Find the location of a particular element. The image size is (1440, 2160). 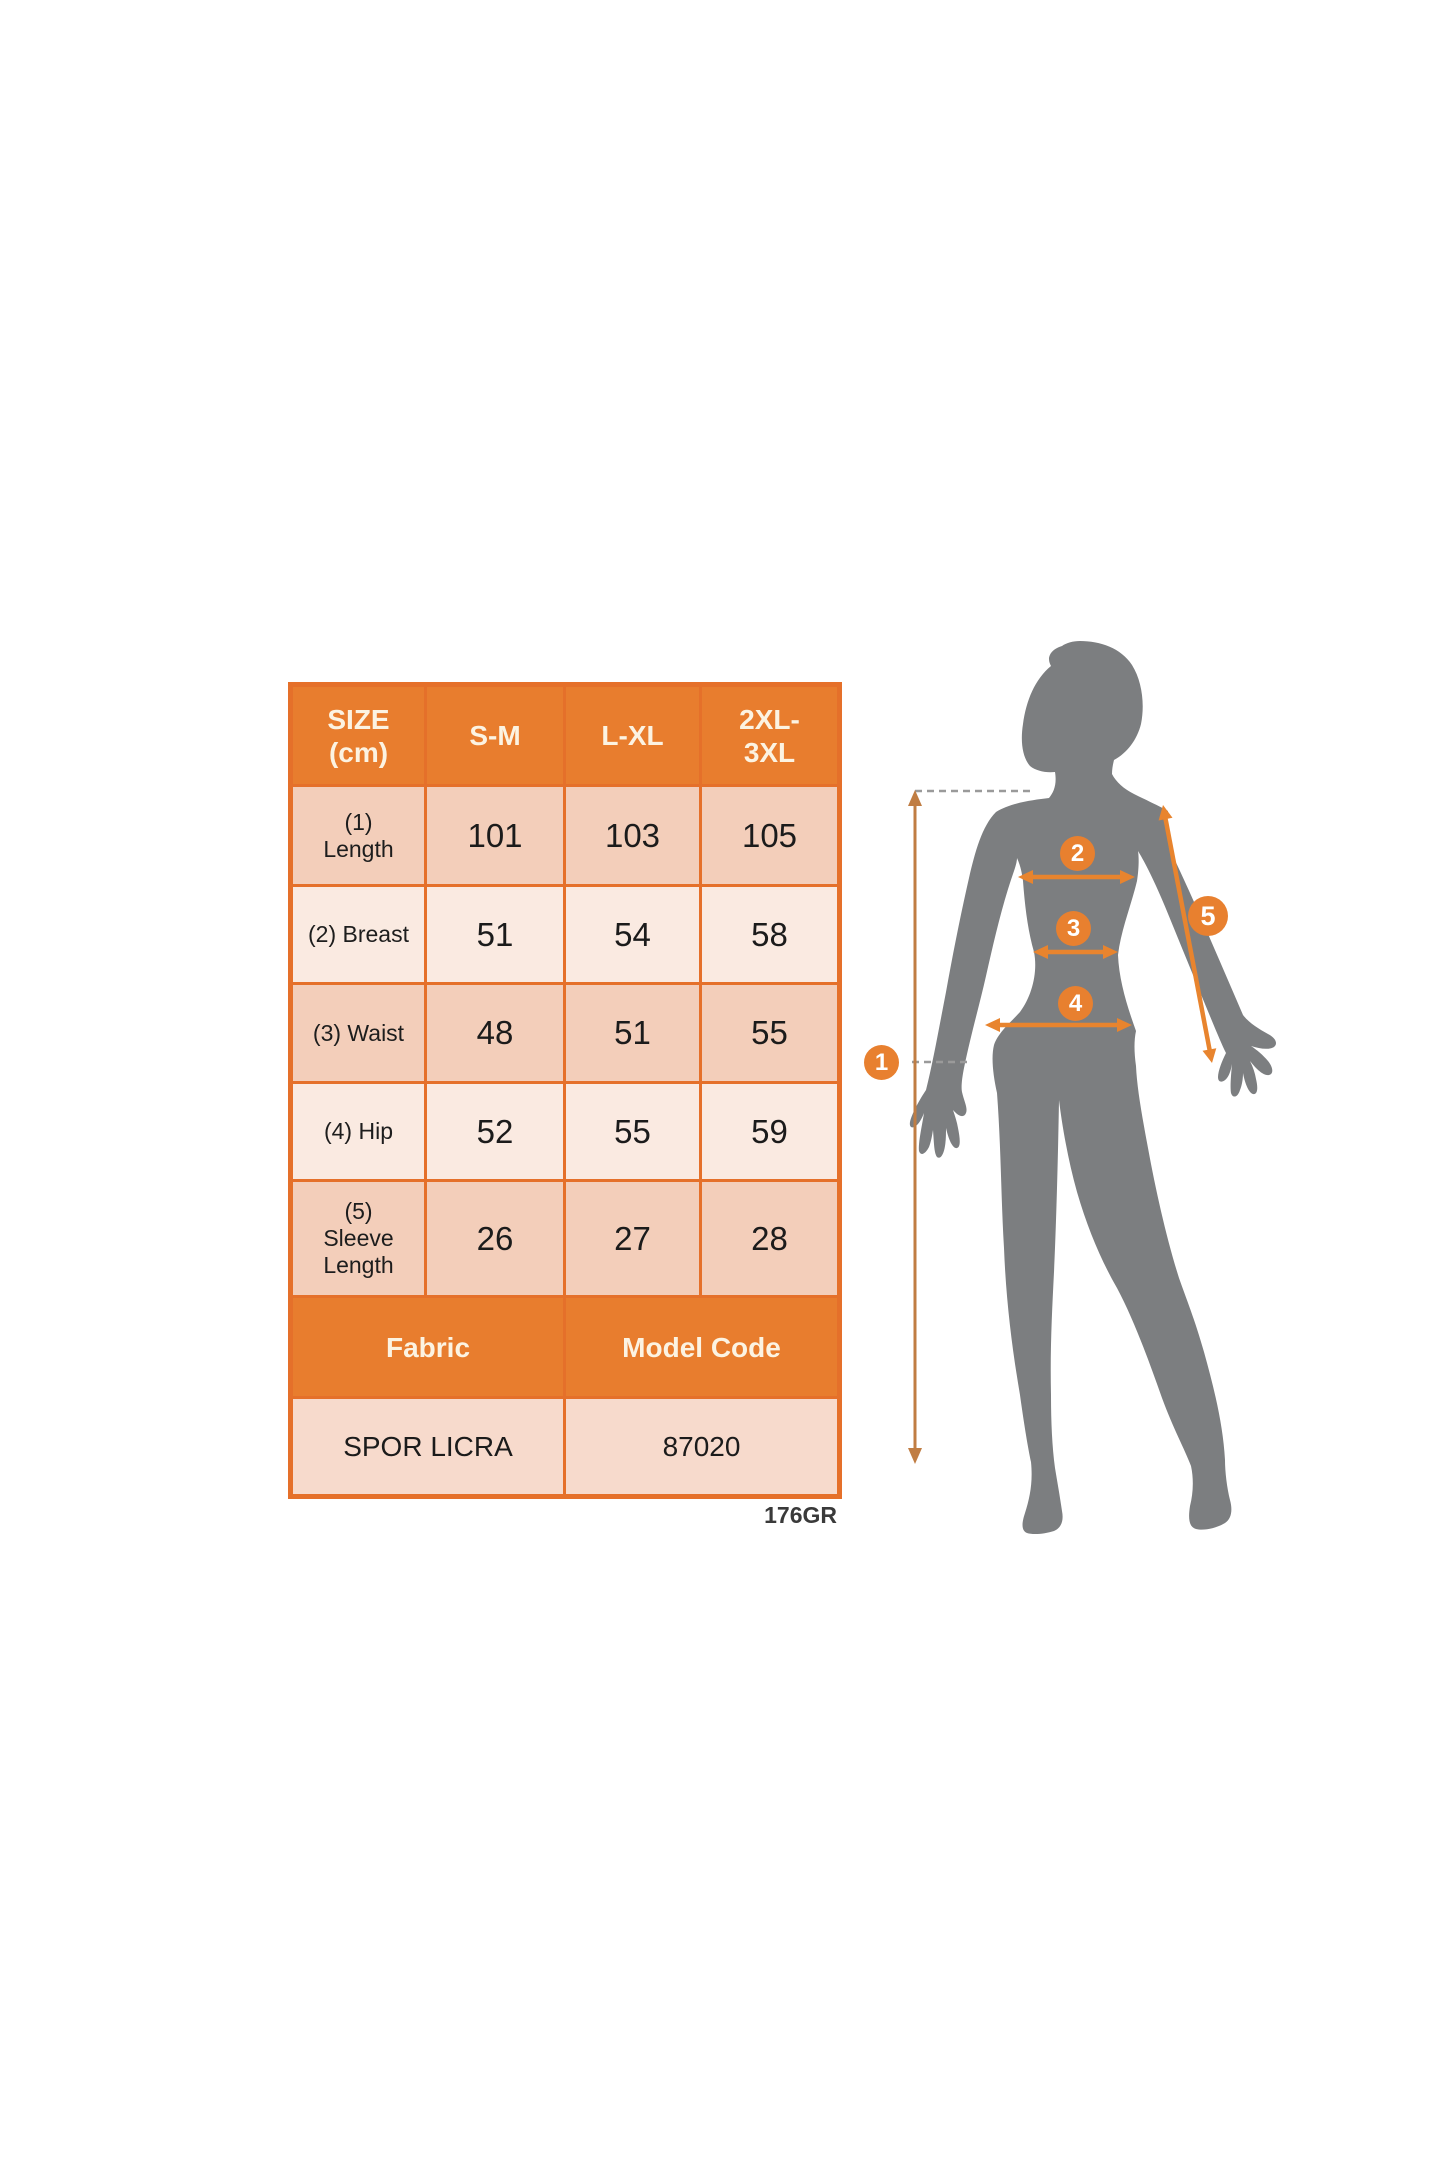

header-cell-size: SIZE (cm) is located at coordinates (358, 735).